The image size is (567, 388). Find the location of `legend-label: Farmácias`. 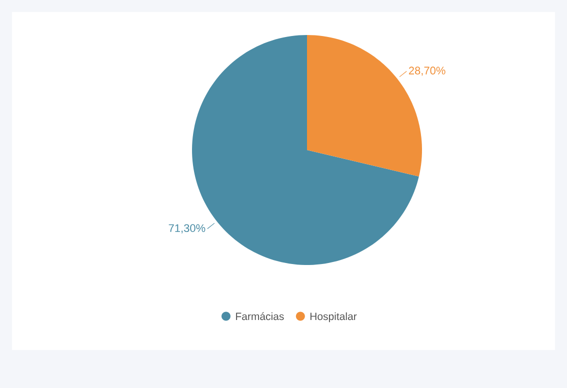

legend-label: Farmácias is located at coordinates (260, 316).